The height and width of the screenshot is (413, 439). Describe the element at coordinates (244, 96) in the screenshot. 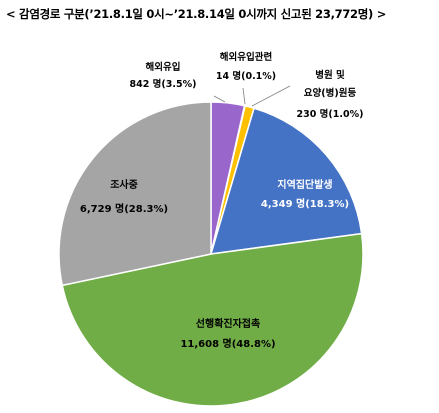

I see `leader-line-gwanryeon` at that location.